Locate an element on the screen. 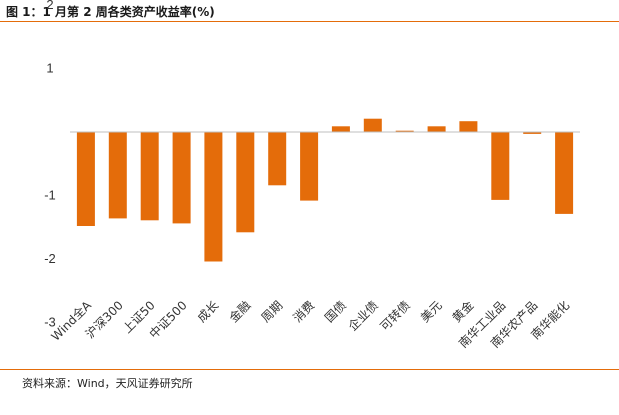 Image resolution: width=619 pixels, height=415 pixels. x-tick-label: 成长 is located at coordinates (208, 311).